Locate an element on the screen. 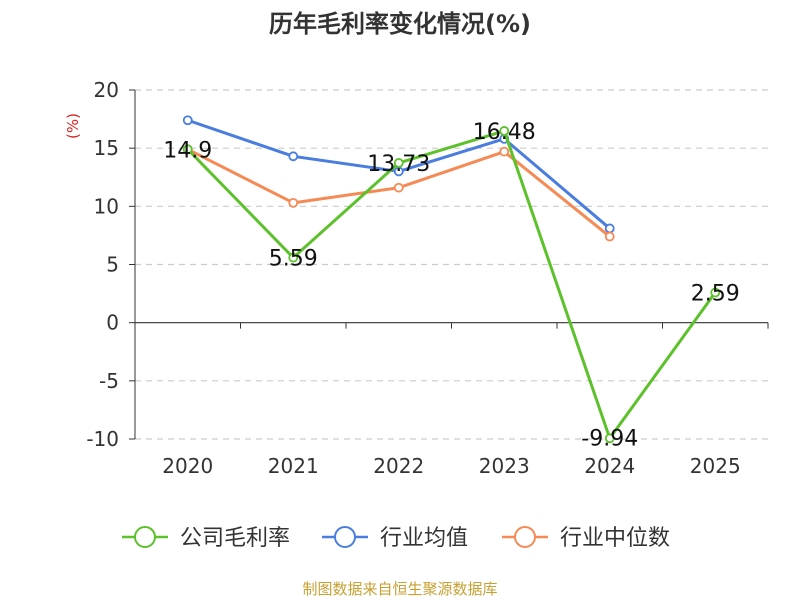  legend: 公司毛利率 行业均值 行业中位数 is located at coordinates (396, 538).